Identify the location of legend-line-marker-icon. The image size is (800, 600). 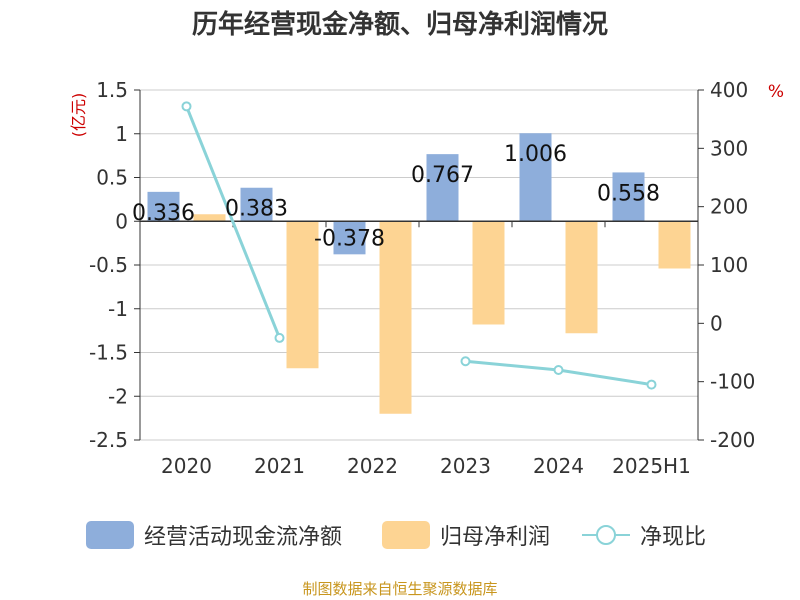
(606, 535).